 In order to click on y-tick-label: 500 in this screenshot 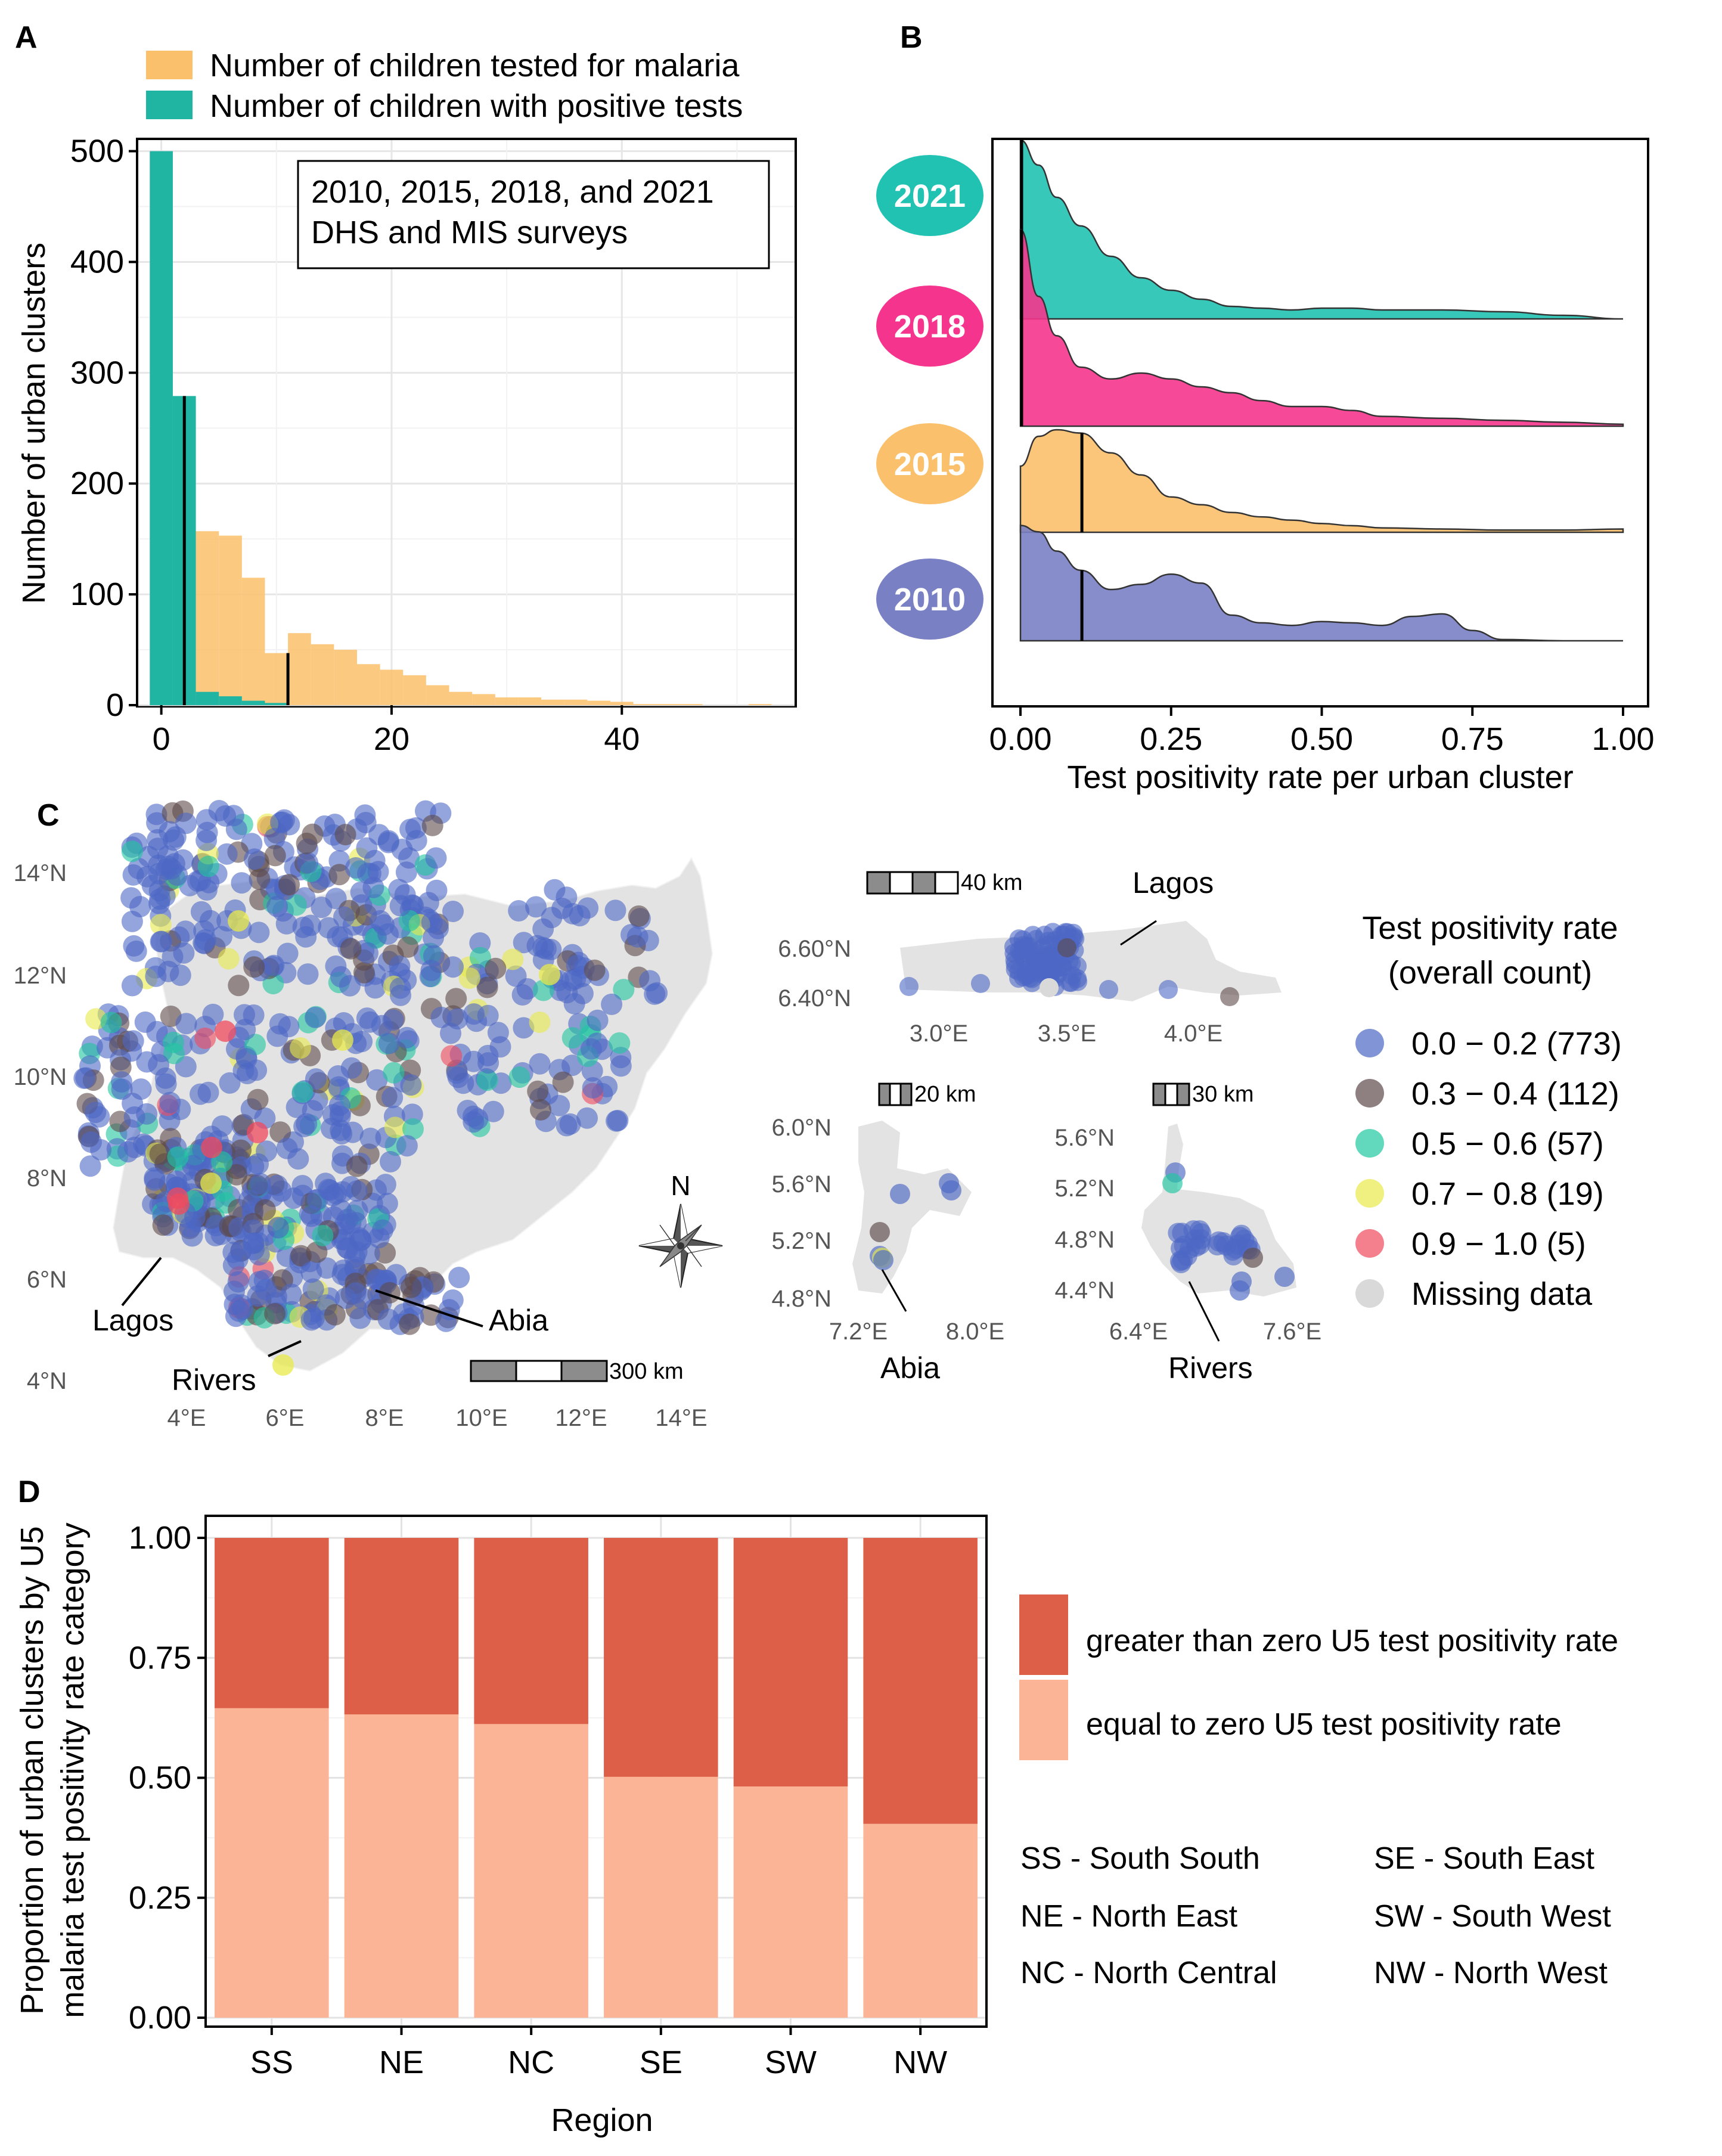, I will do `click(97, 151)`.